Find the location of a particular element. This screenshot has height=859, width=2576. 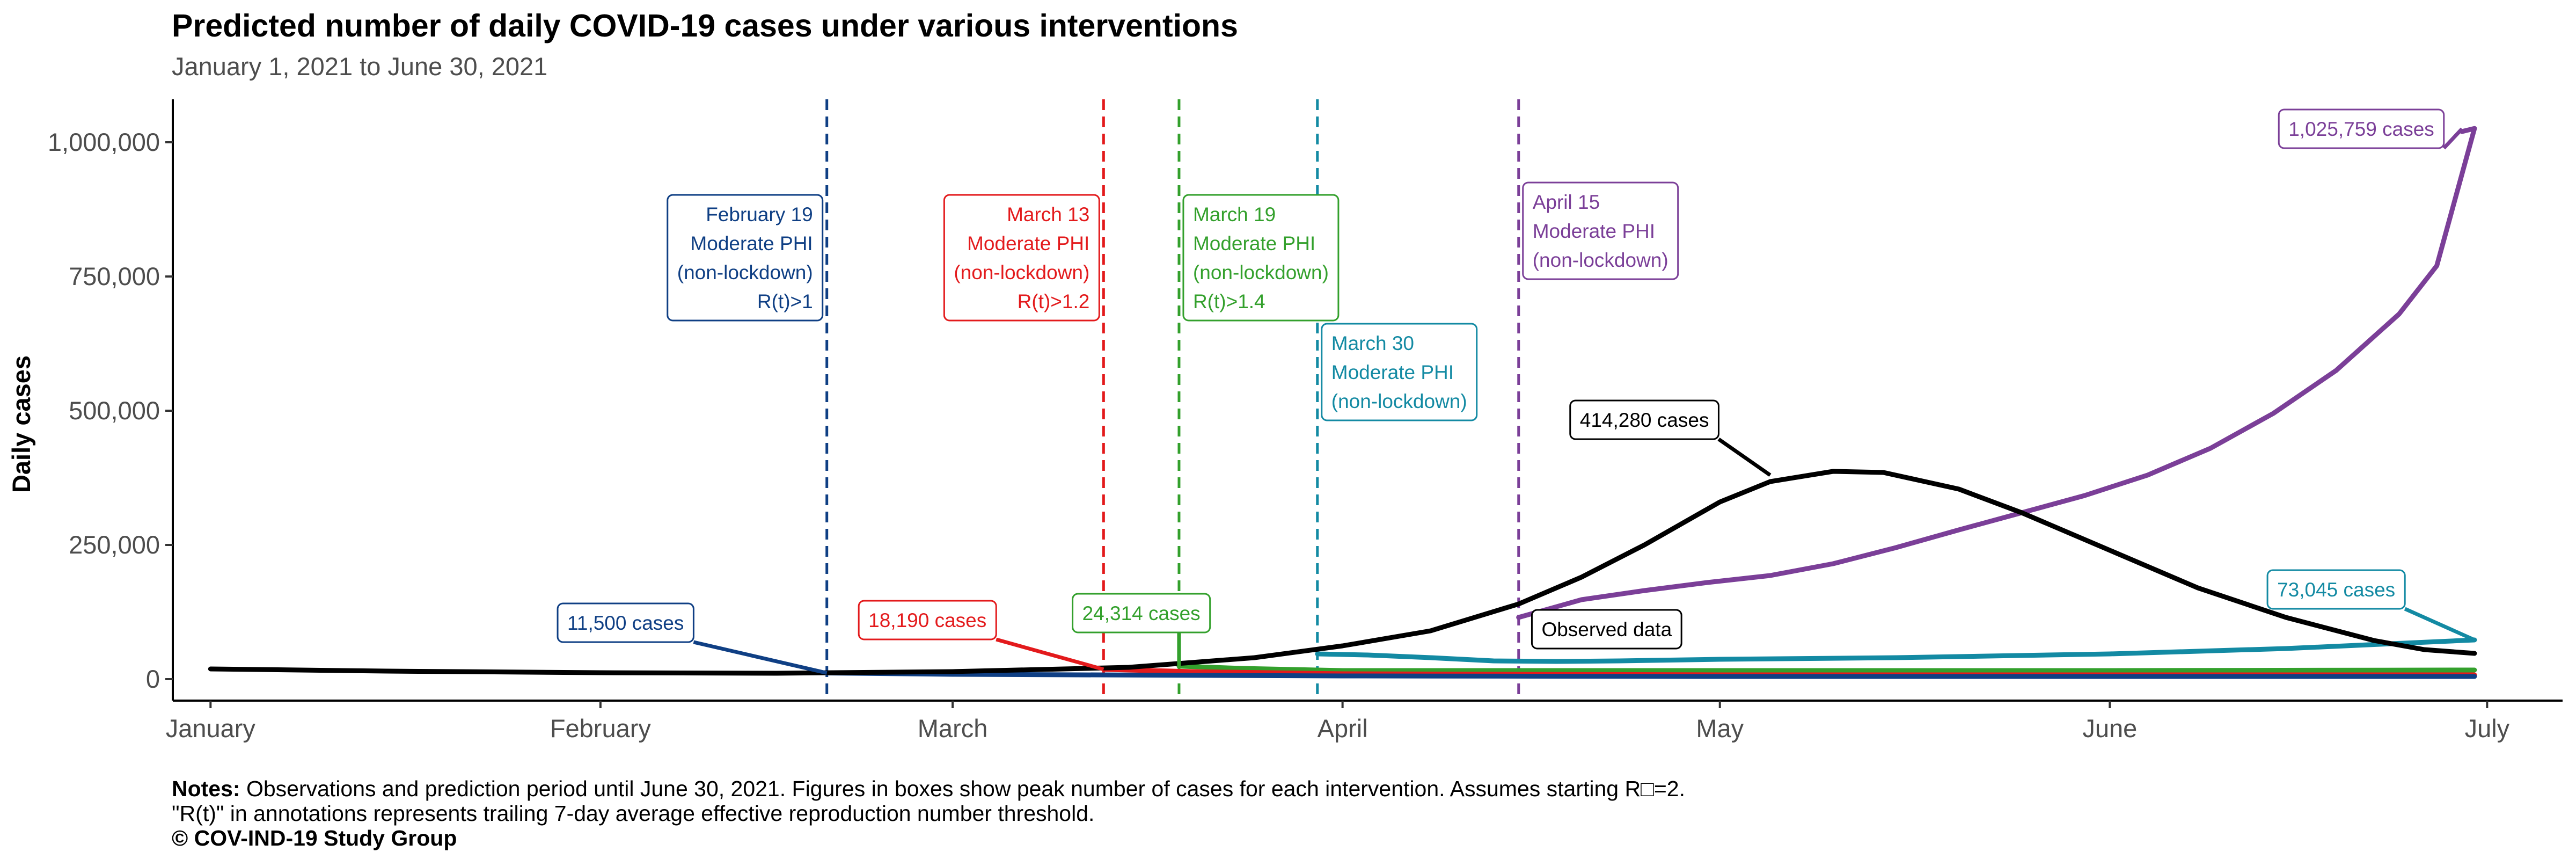

x-tick-label-6: July is located at coordinates (2487, 728).